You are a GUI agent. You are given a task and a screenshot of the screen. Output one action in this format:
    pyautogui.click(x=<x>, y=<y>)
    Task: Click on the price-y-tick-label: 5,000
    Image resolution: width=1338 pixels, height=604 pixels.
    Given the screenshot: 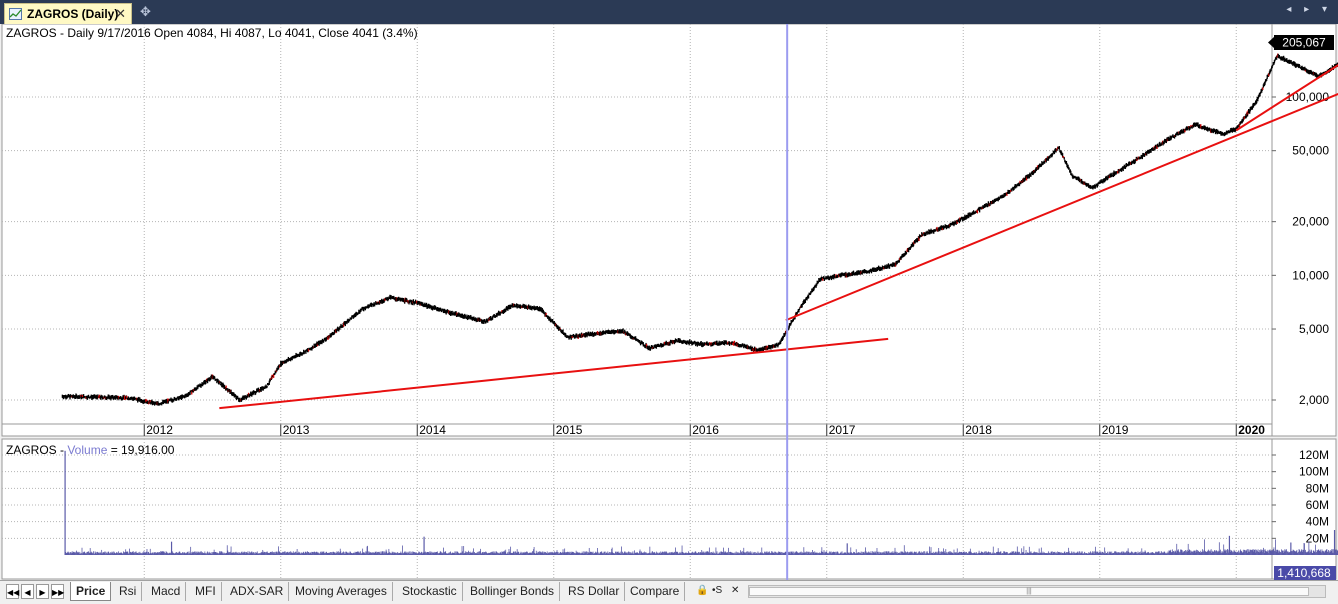 What is the action you would take?
    pyautogui.click(x=1314, y=329)
    